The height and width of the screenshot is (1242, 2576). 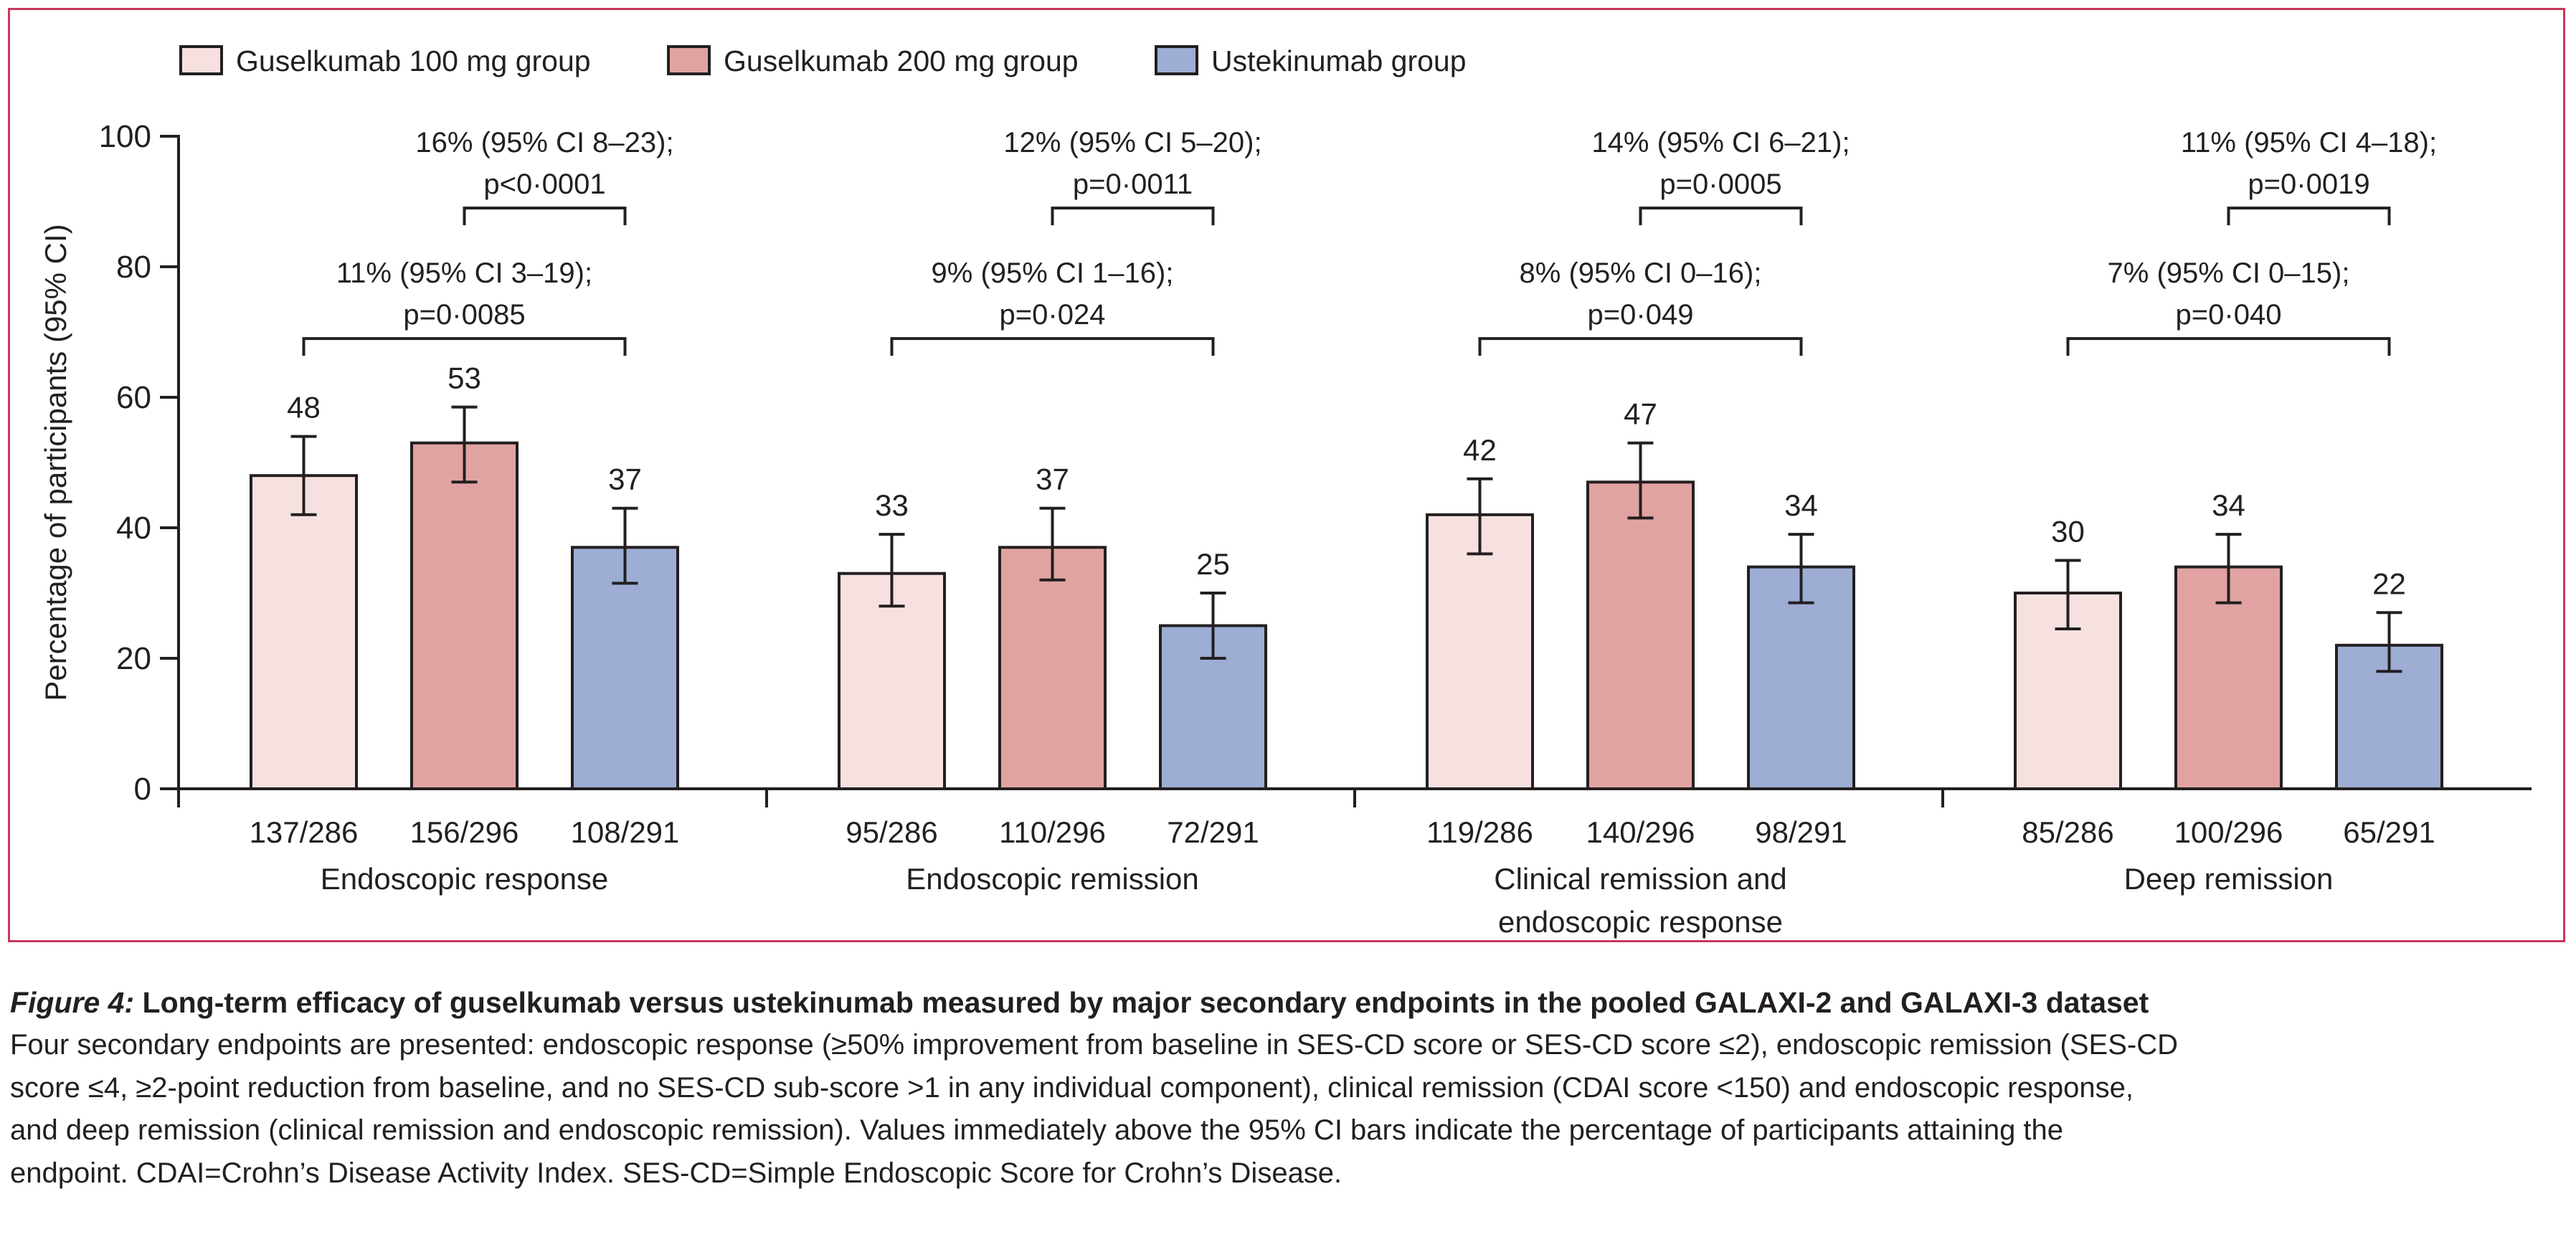 What do you see at coordinates (133, 397) in the screenshot?
I see `y-tick-label: 60` at bounding box center [133, 397].